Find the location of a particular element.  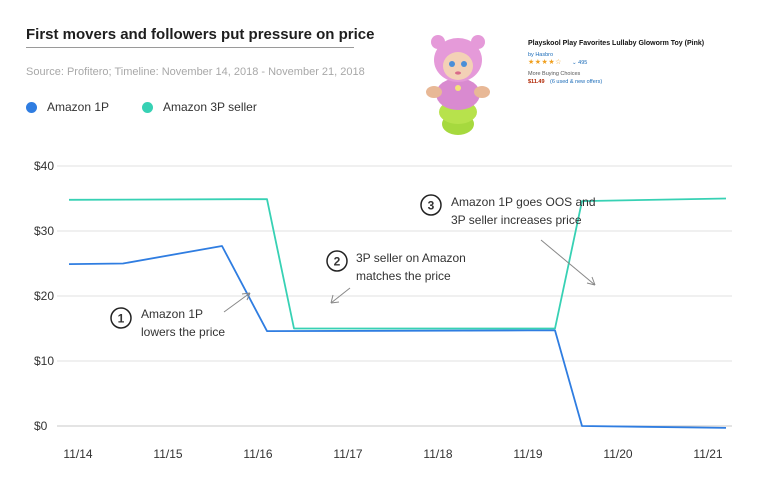

annotation-3-marker is located at coordinates (431, 205).